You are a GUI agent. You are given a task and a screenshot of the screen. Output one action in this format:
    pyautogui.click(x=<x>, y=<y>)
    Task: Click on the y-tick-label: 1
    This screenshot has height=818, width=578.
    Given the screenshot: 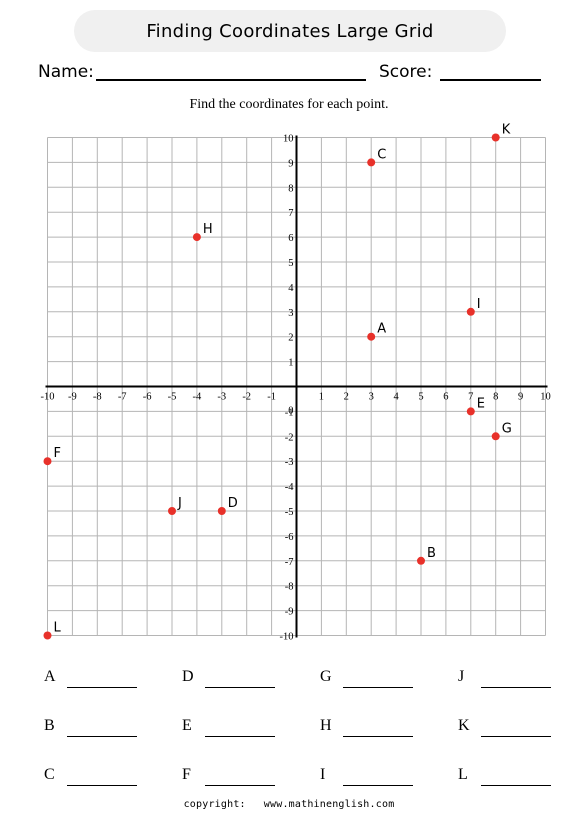 What is the action you would take?
    pyautogui.click(x=290, y=363)
    